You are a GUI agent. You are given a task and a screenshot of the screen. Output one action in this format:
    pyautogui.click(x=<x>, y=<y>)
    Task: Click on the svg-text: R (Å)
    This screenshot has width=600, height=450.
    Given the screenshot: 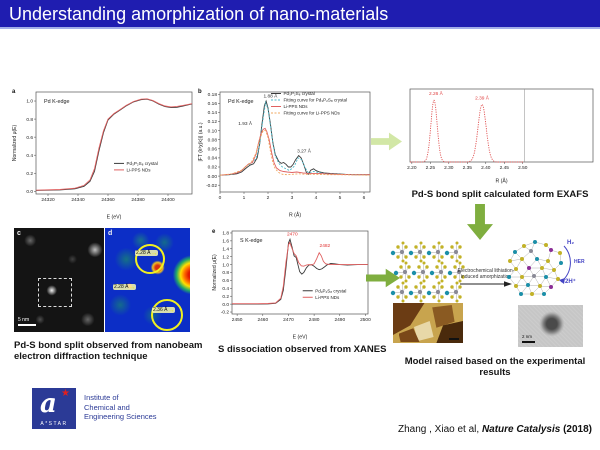 What is the action you would take?
    pyautogui.click(x=501, y=181)
    